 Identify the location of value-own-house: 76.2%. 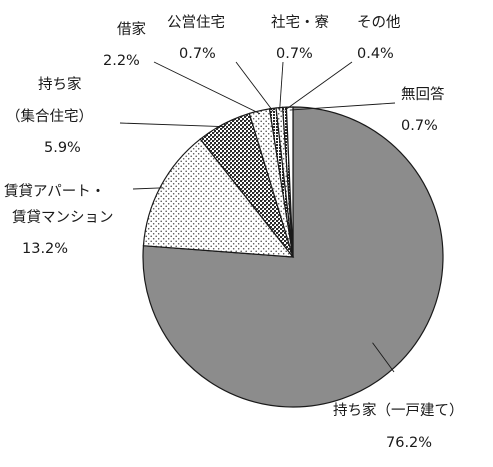
(409, 443).